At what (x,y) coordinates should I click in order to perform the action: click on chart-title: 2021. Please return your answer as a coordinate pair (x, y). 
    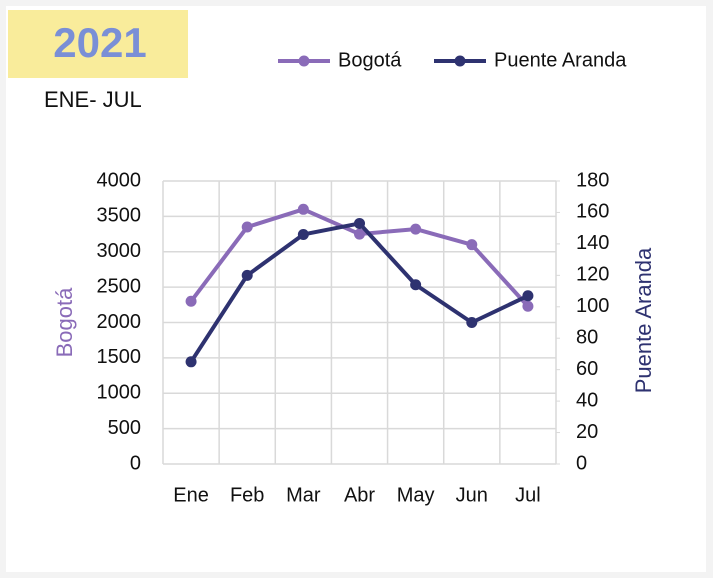
    Looking at the image, I should click on (99, 42).